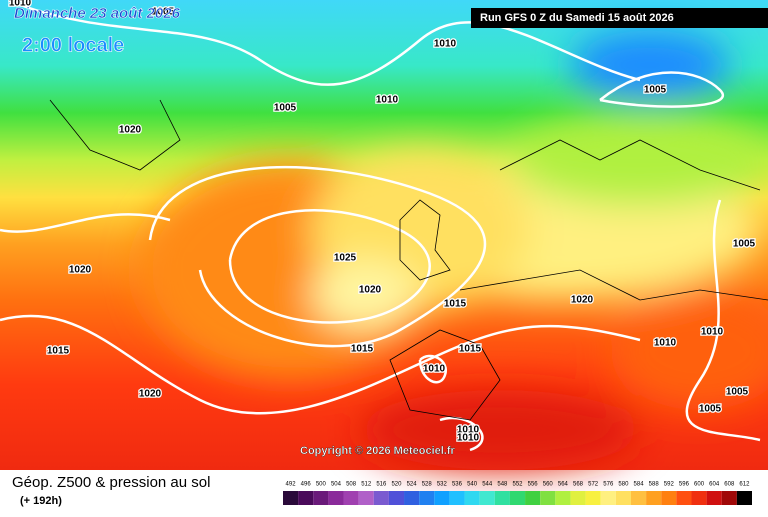  Describe the element at coordinates (291, 485) in the screenshot. I see `legend-label: 492` at that location.